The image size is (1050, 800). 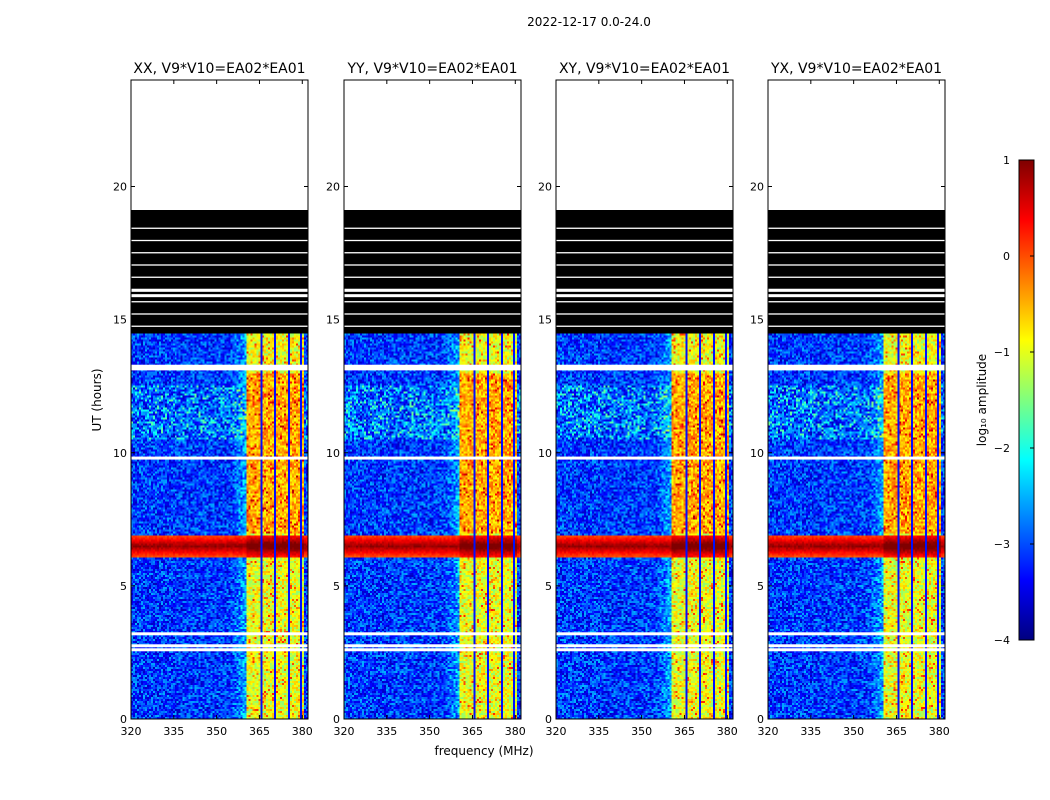 I want to click on y-tick-label-2-0: 0, so click(x=548, y=719).